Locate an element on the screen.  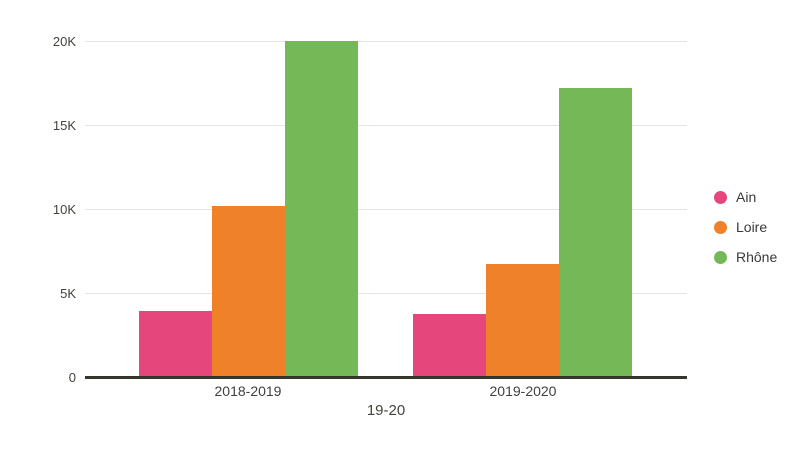
y-tick-label-15K: 15K is located at coordinates (64, 126).